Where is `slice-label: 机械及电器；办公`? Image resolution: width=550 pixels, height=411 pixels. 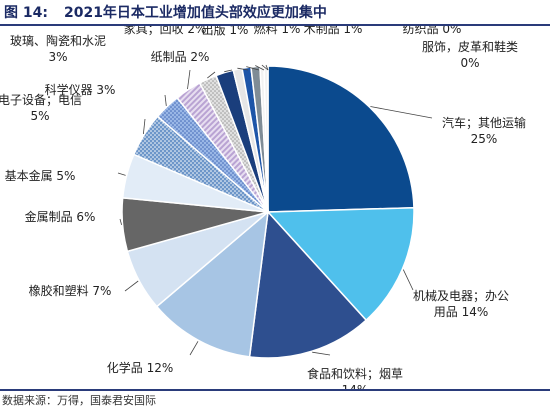 slice-label: 机械及电器；办公 is located at coordinates (461, 295).